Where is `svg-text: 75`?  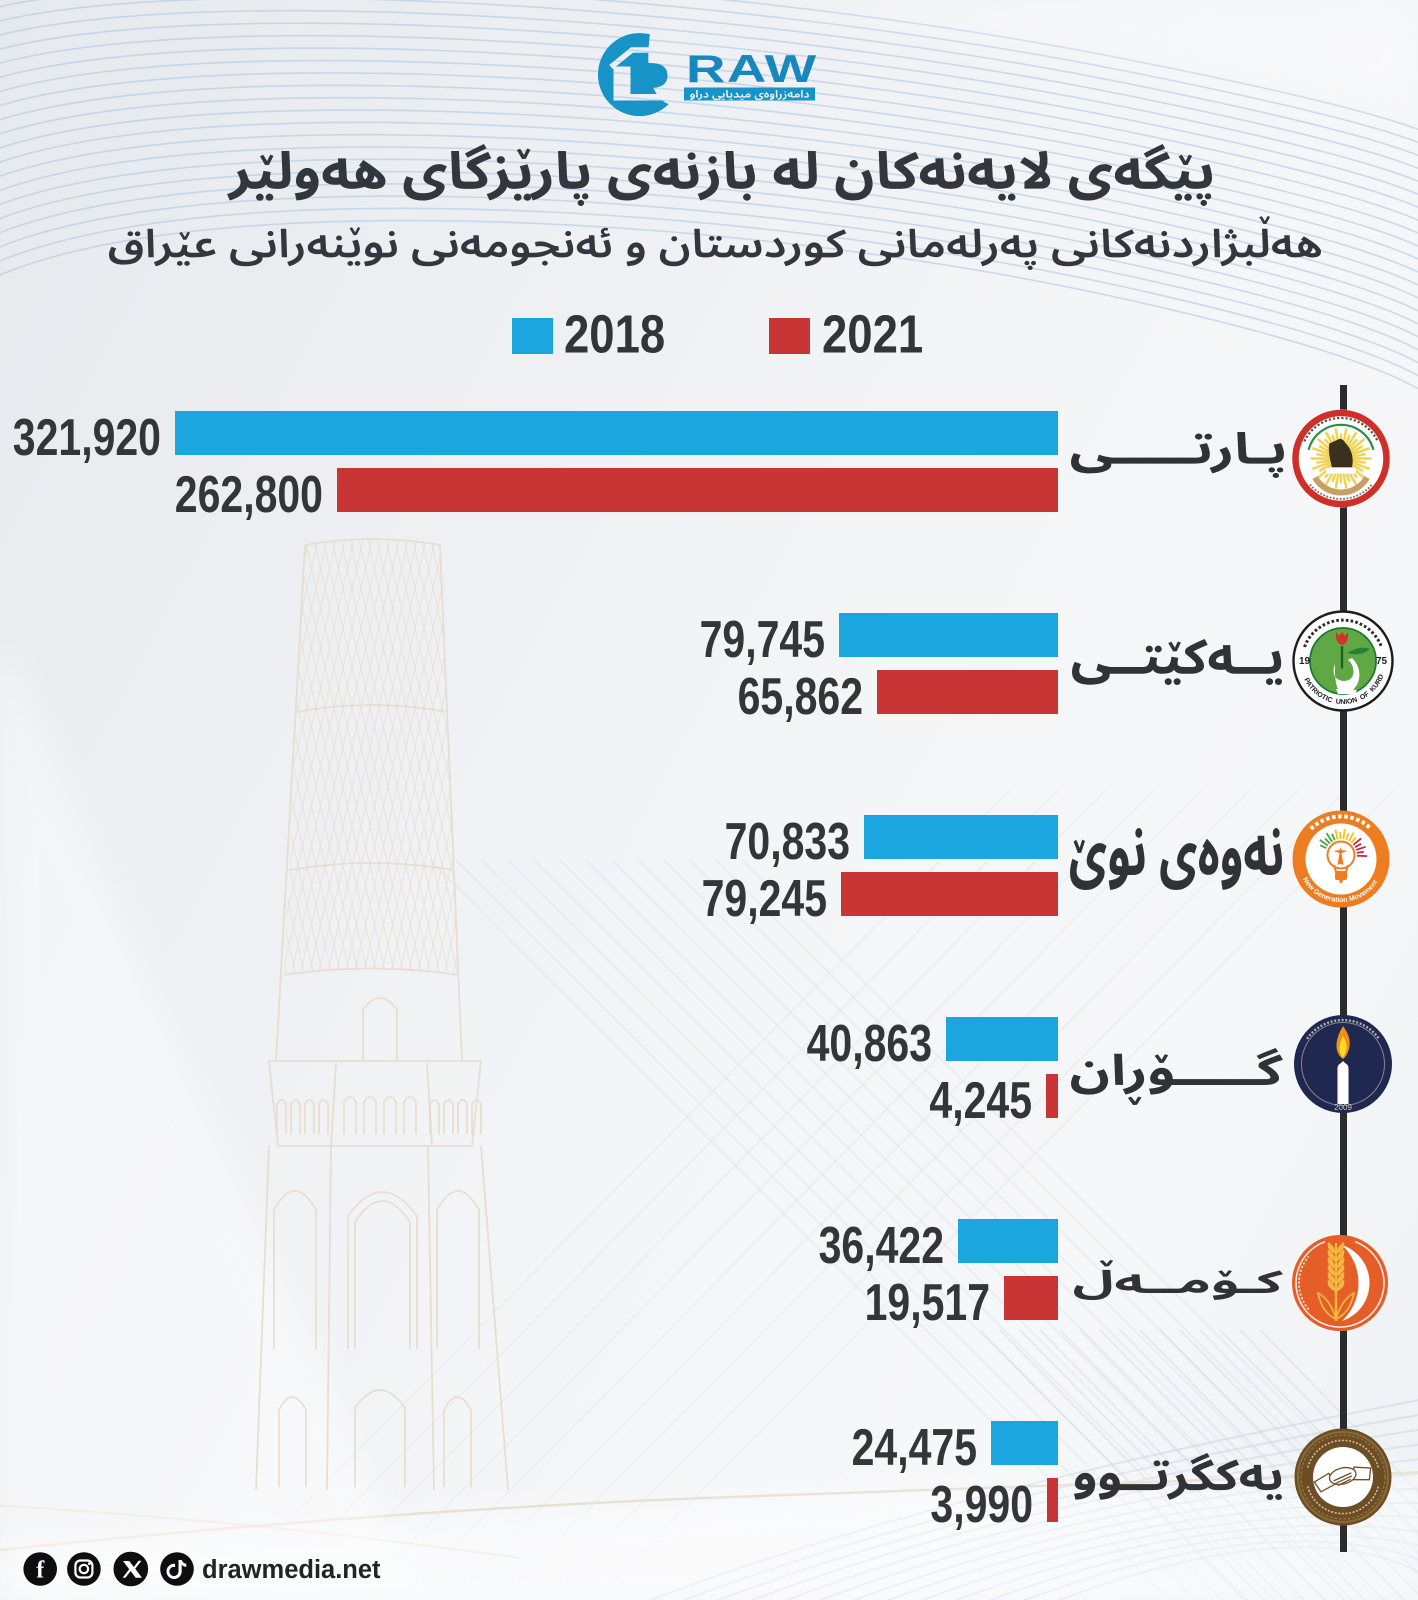 svg-text: 75 is located at coordinates (1382, 661).